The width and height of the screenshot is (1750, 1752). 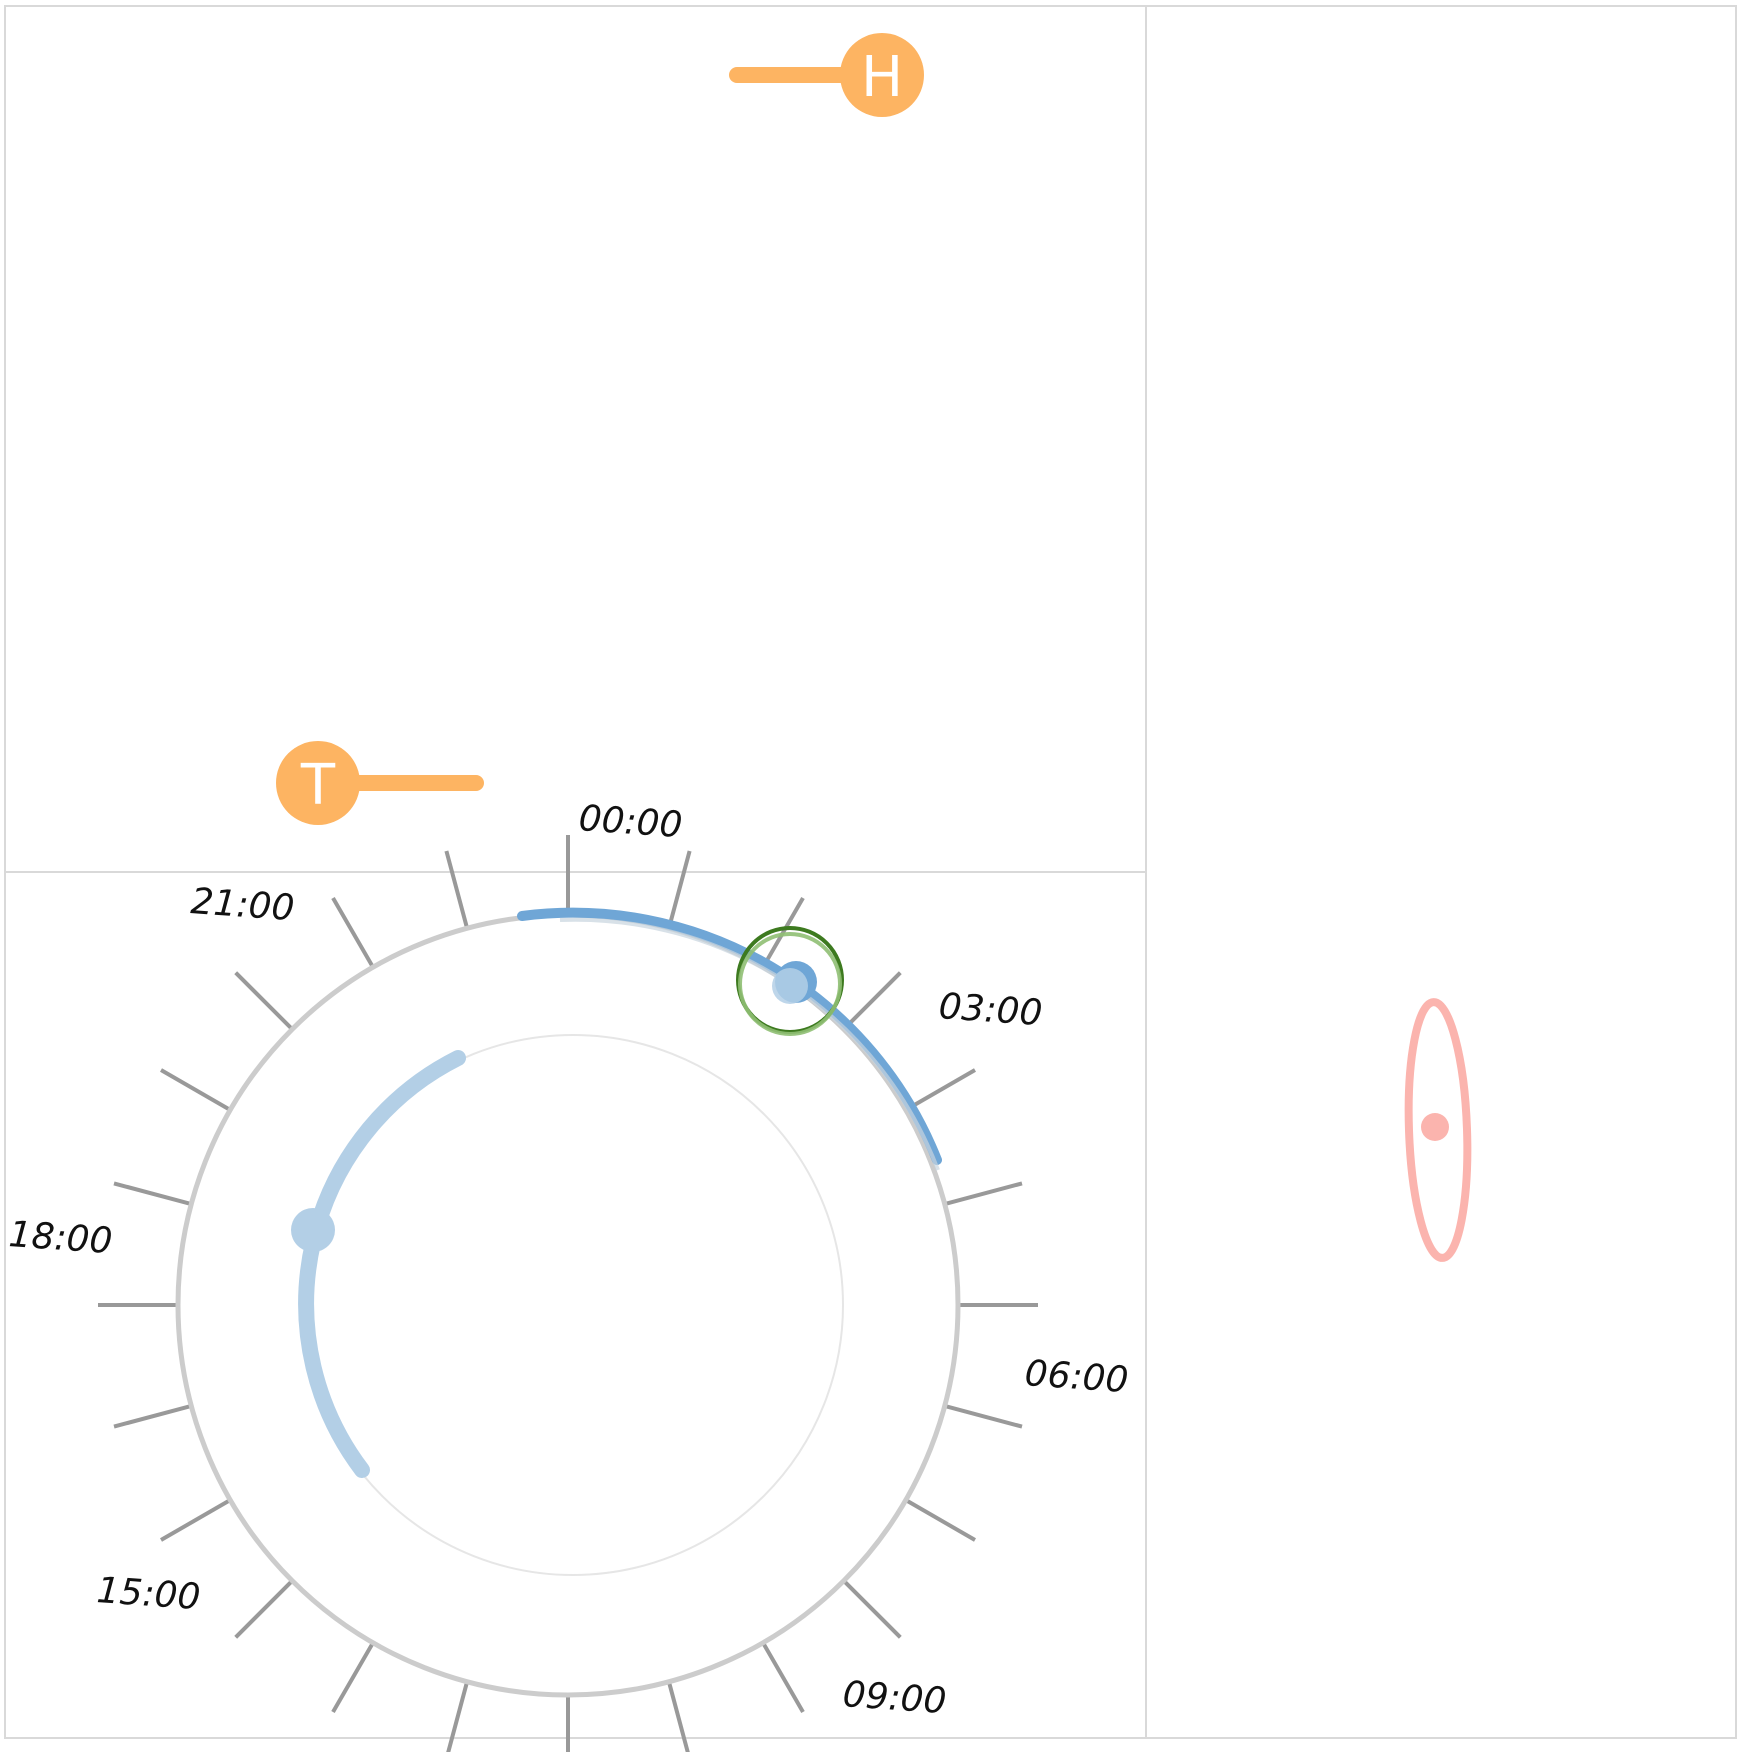 What do you see at coordinates (894, 1698) in the screenshot?
I see `hour-label-0900: 09:00` at bounding box center [894, 1698].